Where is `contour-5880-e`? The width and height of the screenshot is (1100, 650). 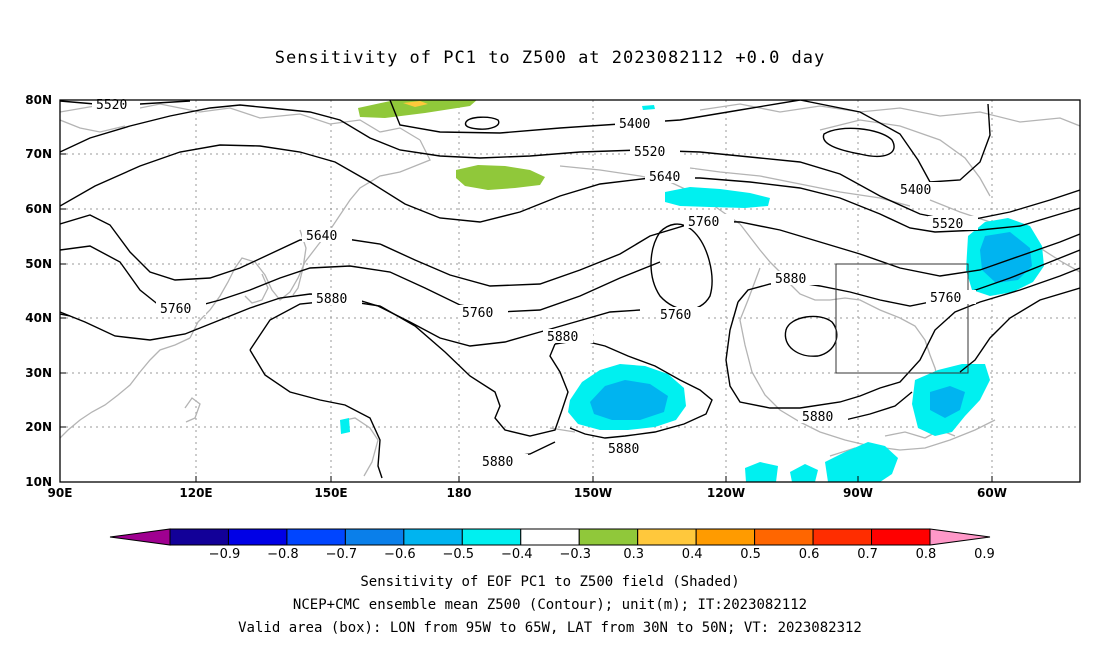
contour-5880-e is located at coordinates (1019, 330).